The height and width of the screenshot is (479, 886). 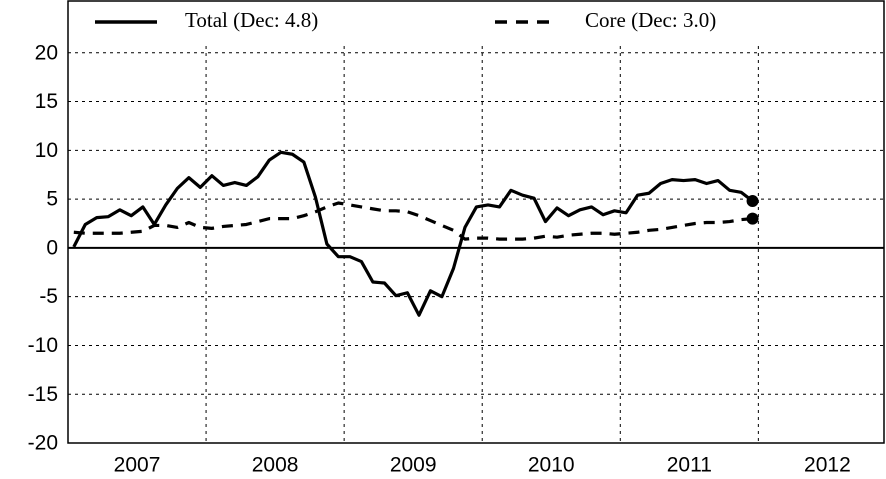 What do you see at coordinates (46, 101) in the screenshot?
I see `y-tick-label: 15` at bounding box center [46, 101].